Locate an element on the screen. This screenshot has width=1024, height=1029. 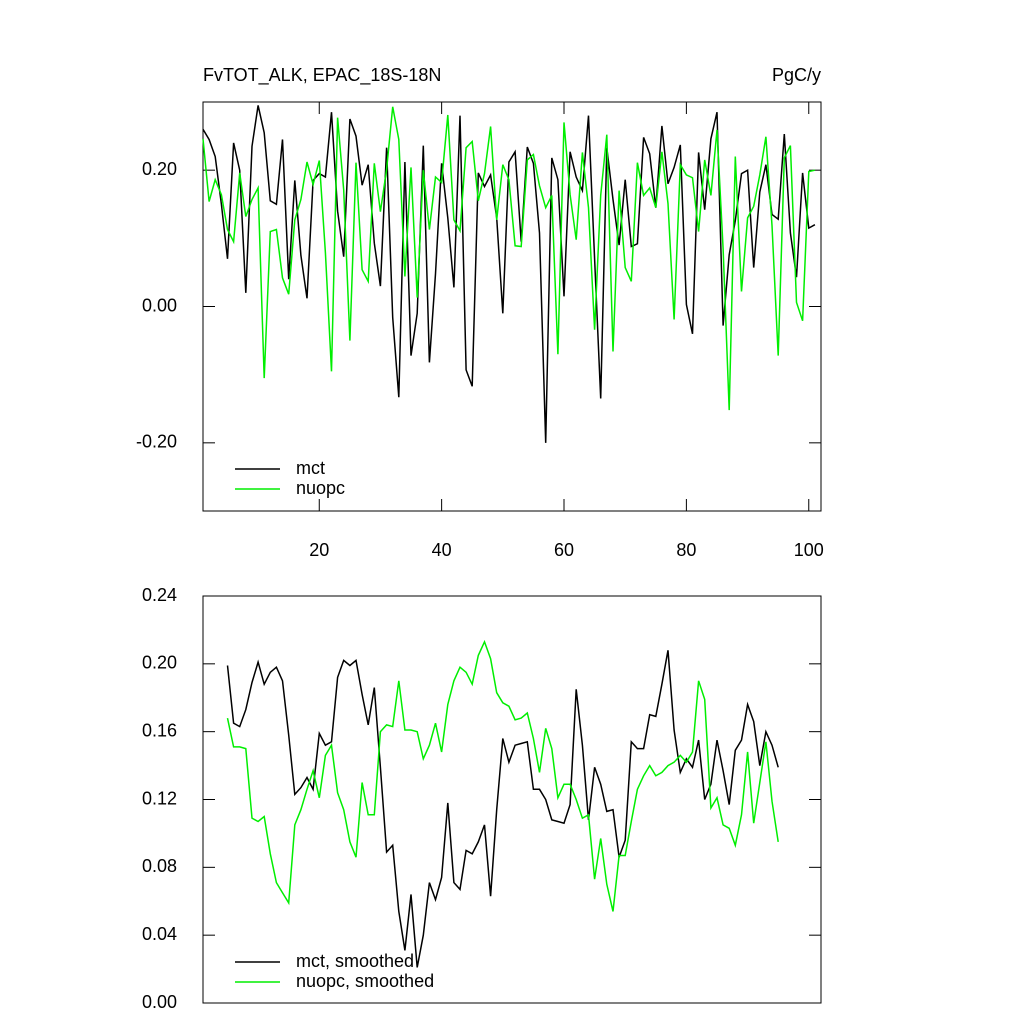
legend-label: mct, smoothed is located at coordinates (355, 961).